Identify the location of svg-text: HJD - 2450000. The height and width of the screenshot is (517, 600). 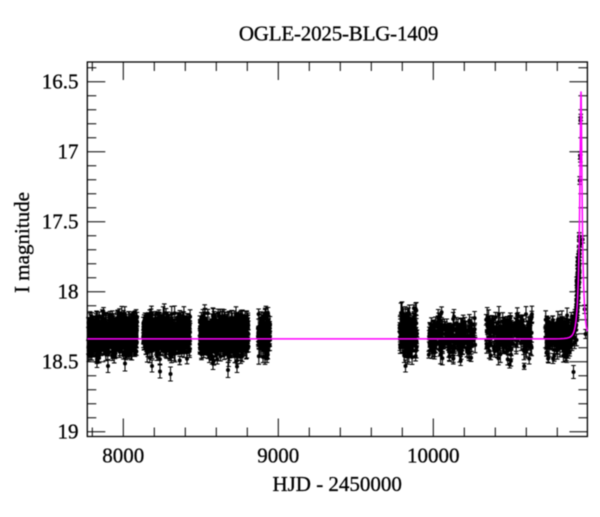
(337, 484).